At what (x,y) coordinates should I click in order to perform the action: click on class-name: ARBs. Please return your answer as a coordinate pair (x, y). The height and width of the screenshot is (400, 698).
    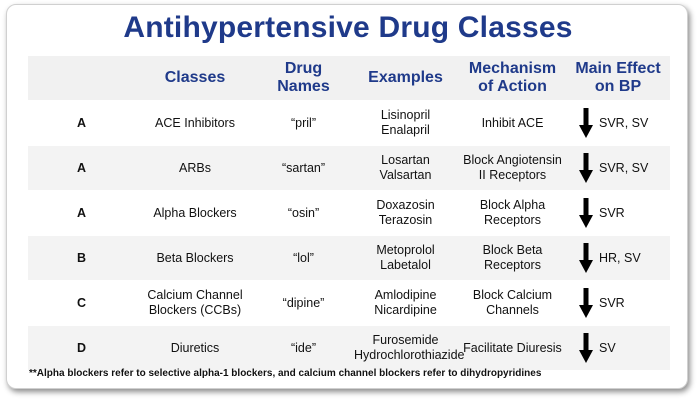
    Looking at the image, I should click on (195, 168).